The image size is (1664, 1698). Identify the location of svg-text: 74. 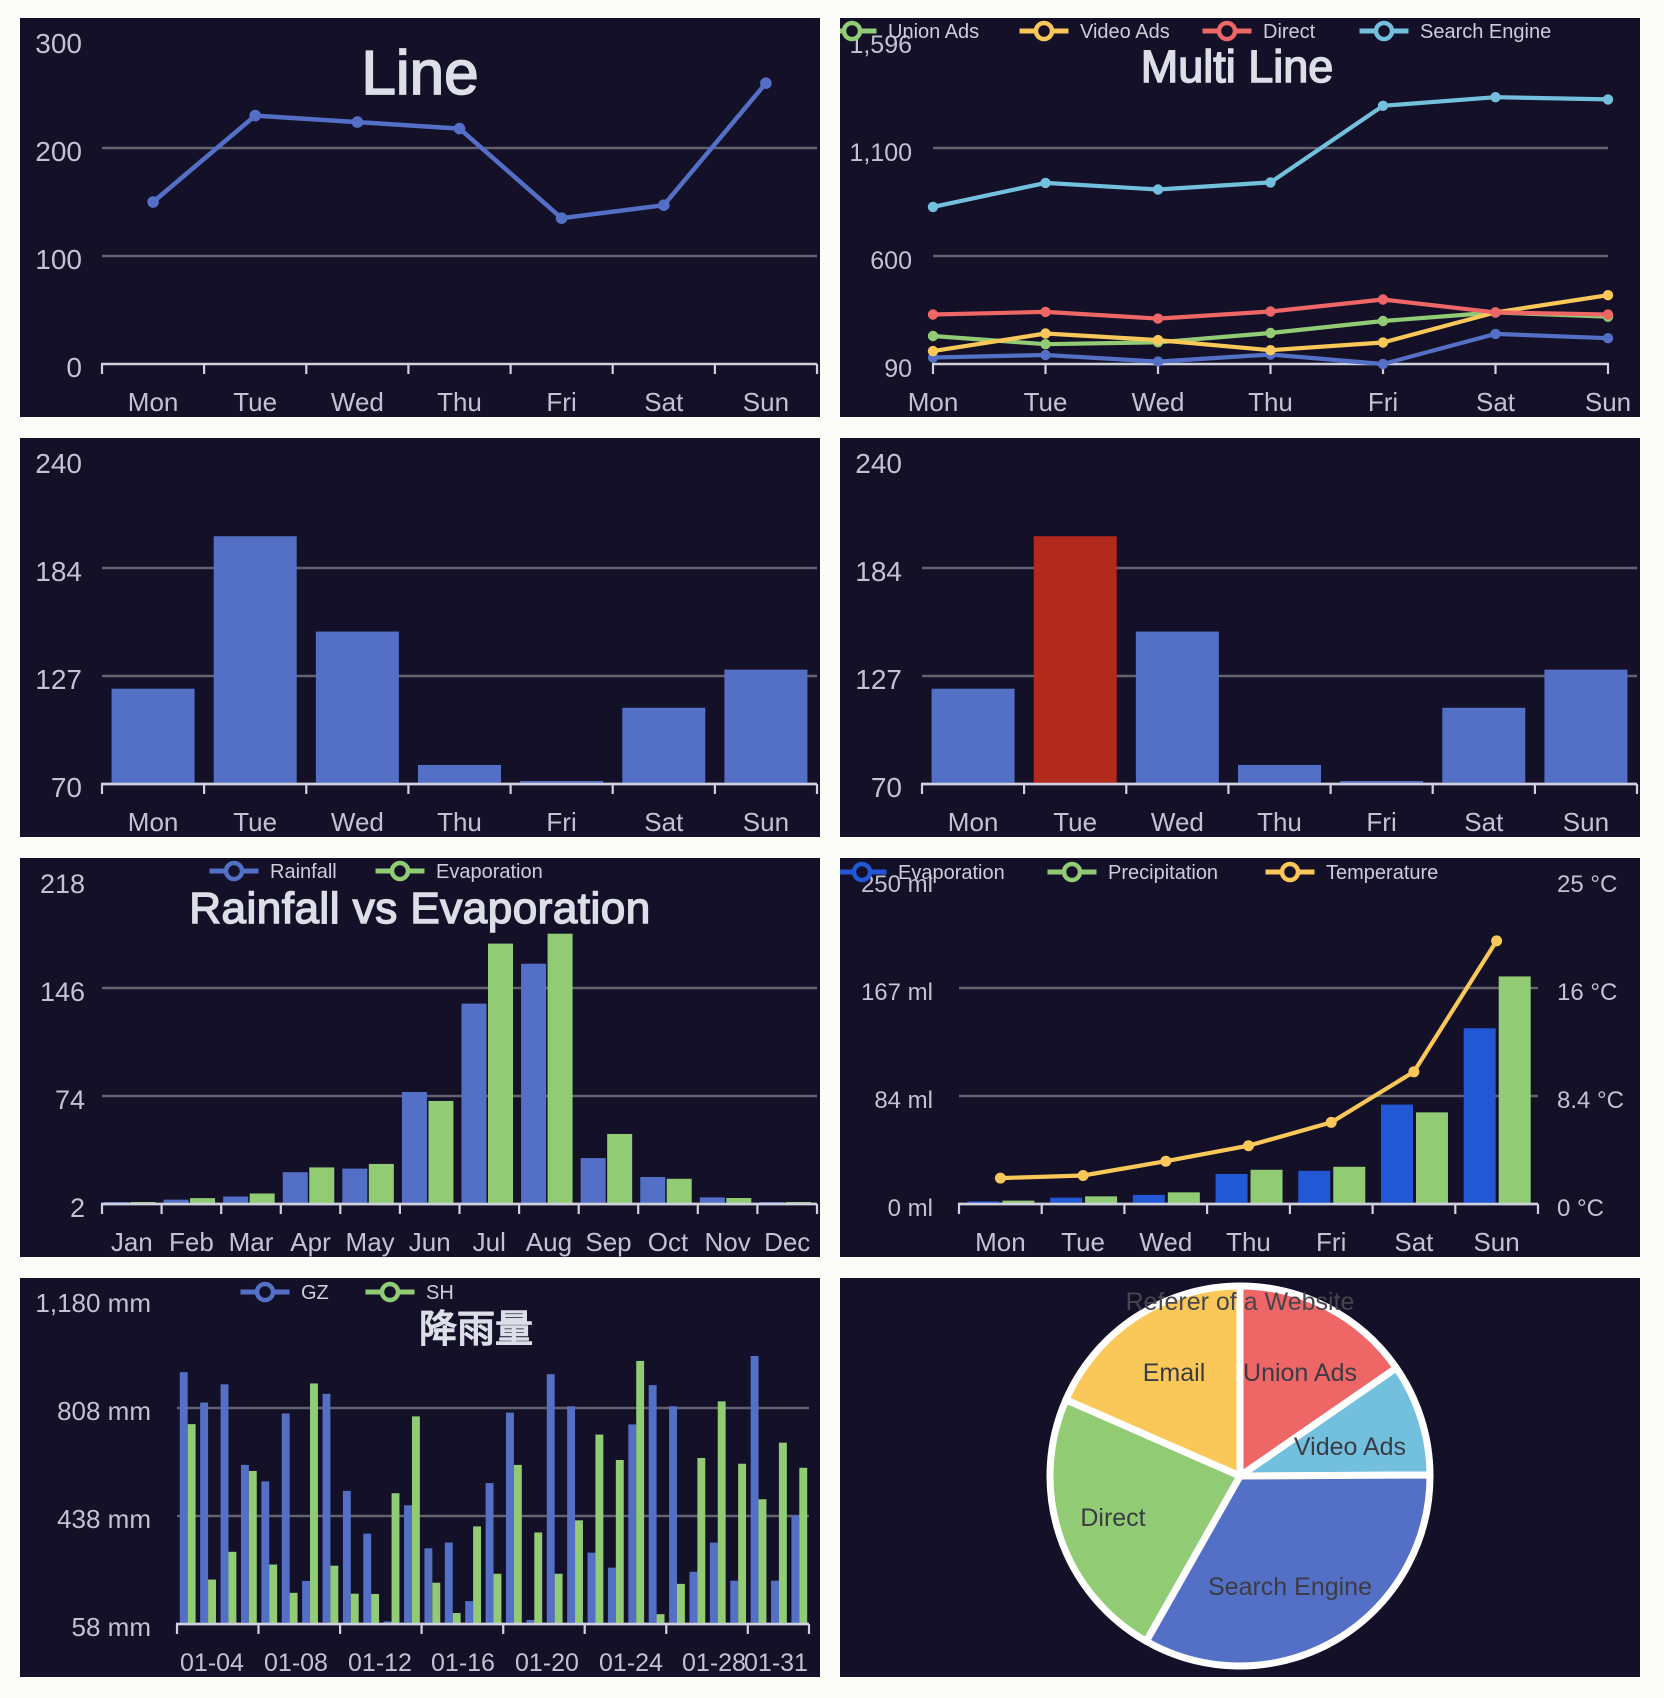
(70, 1100).